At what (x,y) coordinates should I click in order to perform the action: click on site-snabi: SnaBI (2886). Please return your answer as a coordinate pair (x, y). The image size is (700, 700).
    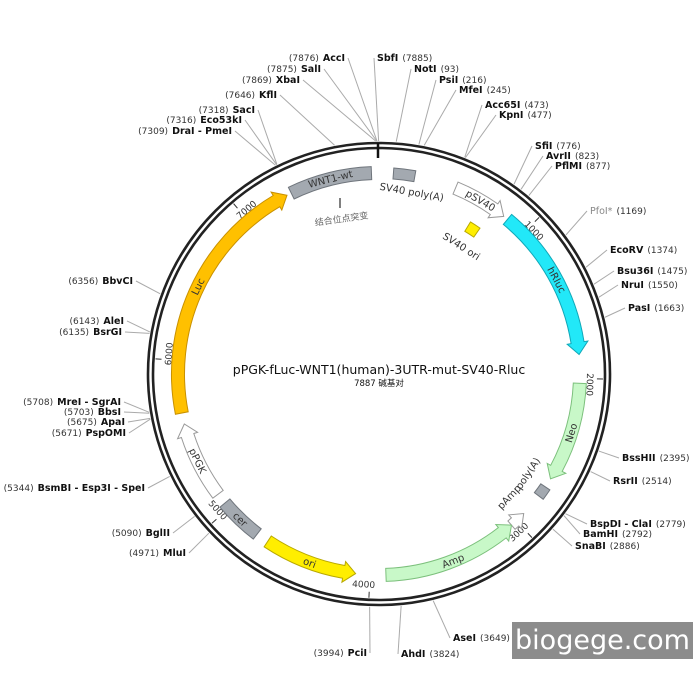
    Looking at the image, I should click on (596, 540).